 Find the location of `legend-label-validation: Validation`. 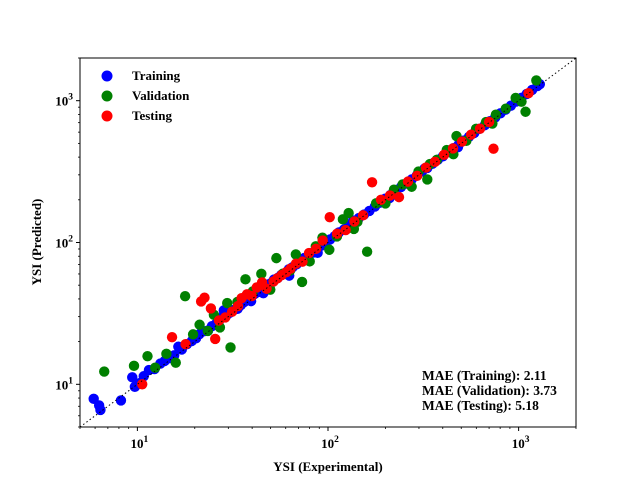

legend-label-validation: Validation is located at coordinates (161, 95).